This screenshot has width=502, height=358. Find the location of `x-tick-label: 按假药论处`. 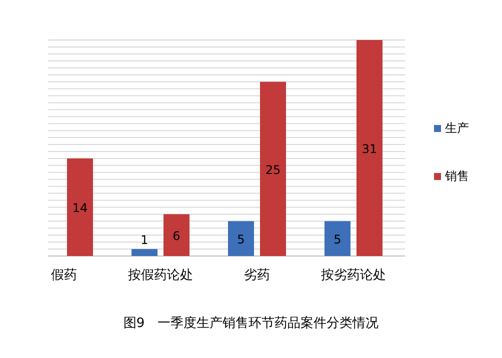

x-tick-label: 按假药论处 is located at coordinates (160, 275).